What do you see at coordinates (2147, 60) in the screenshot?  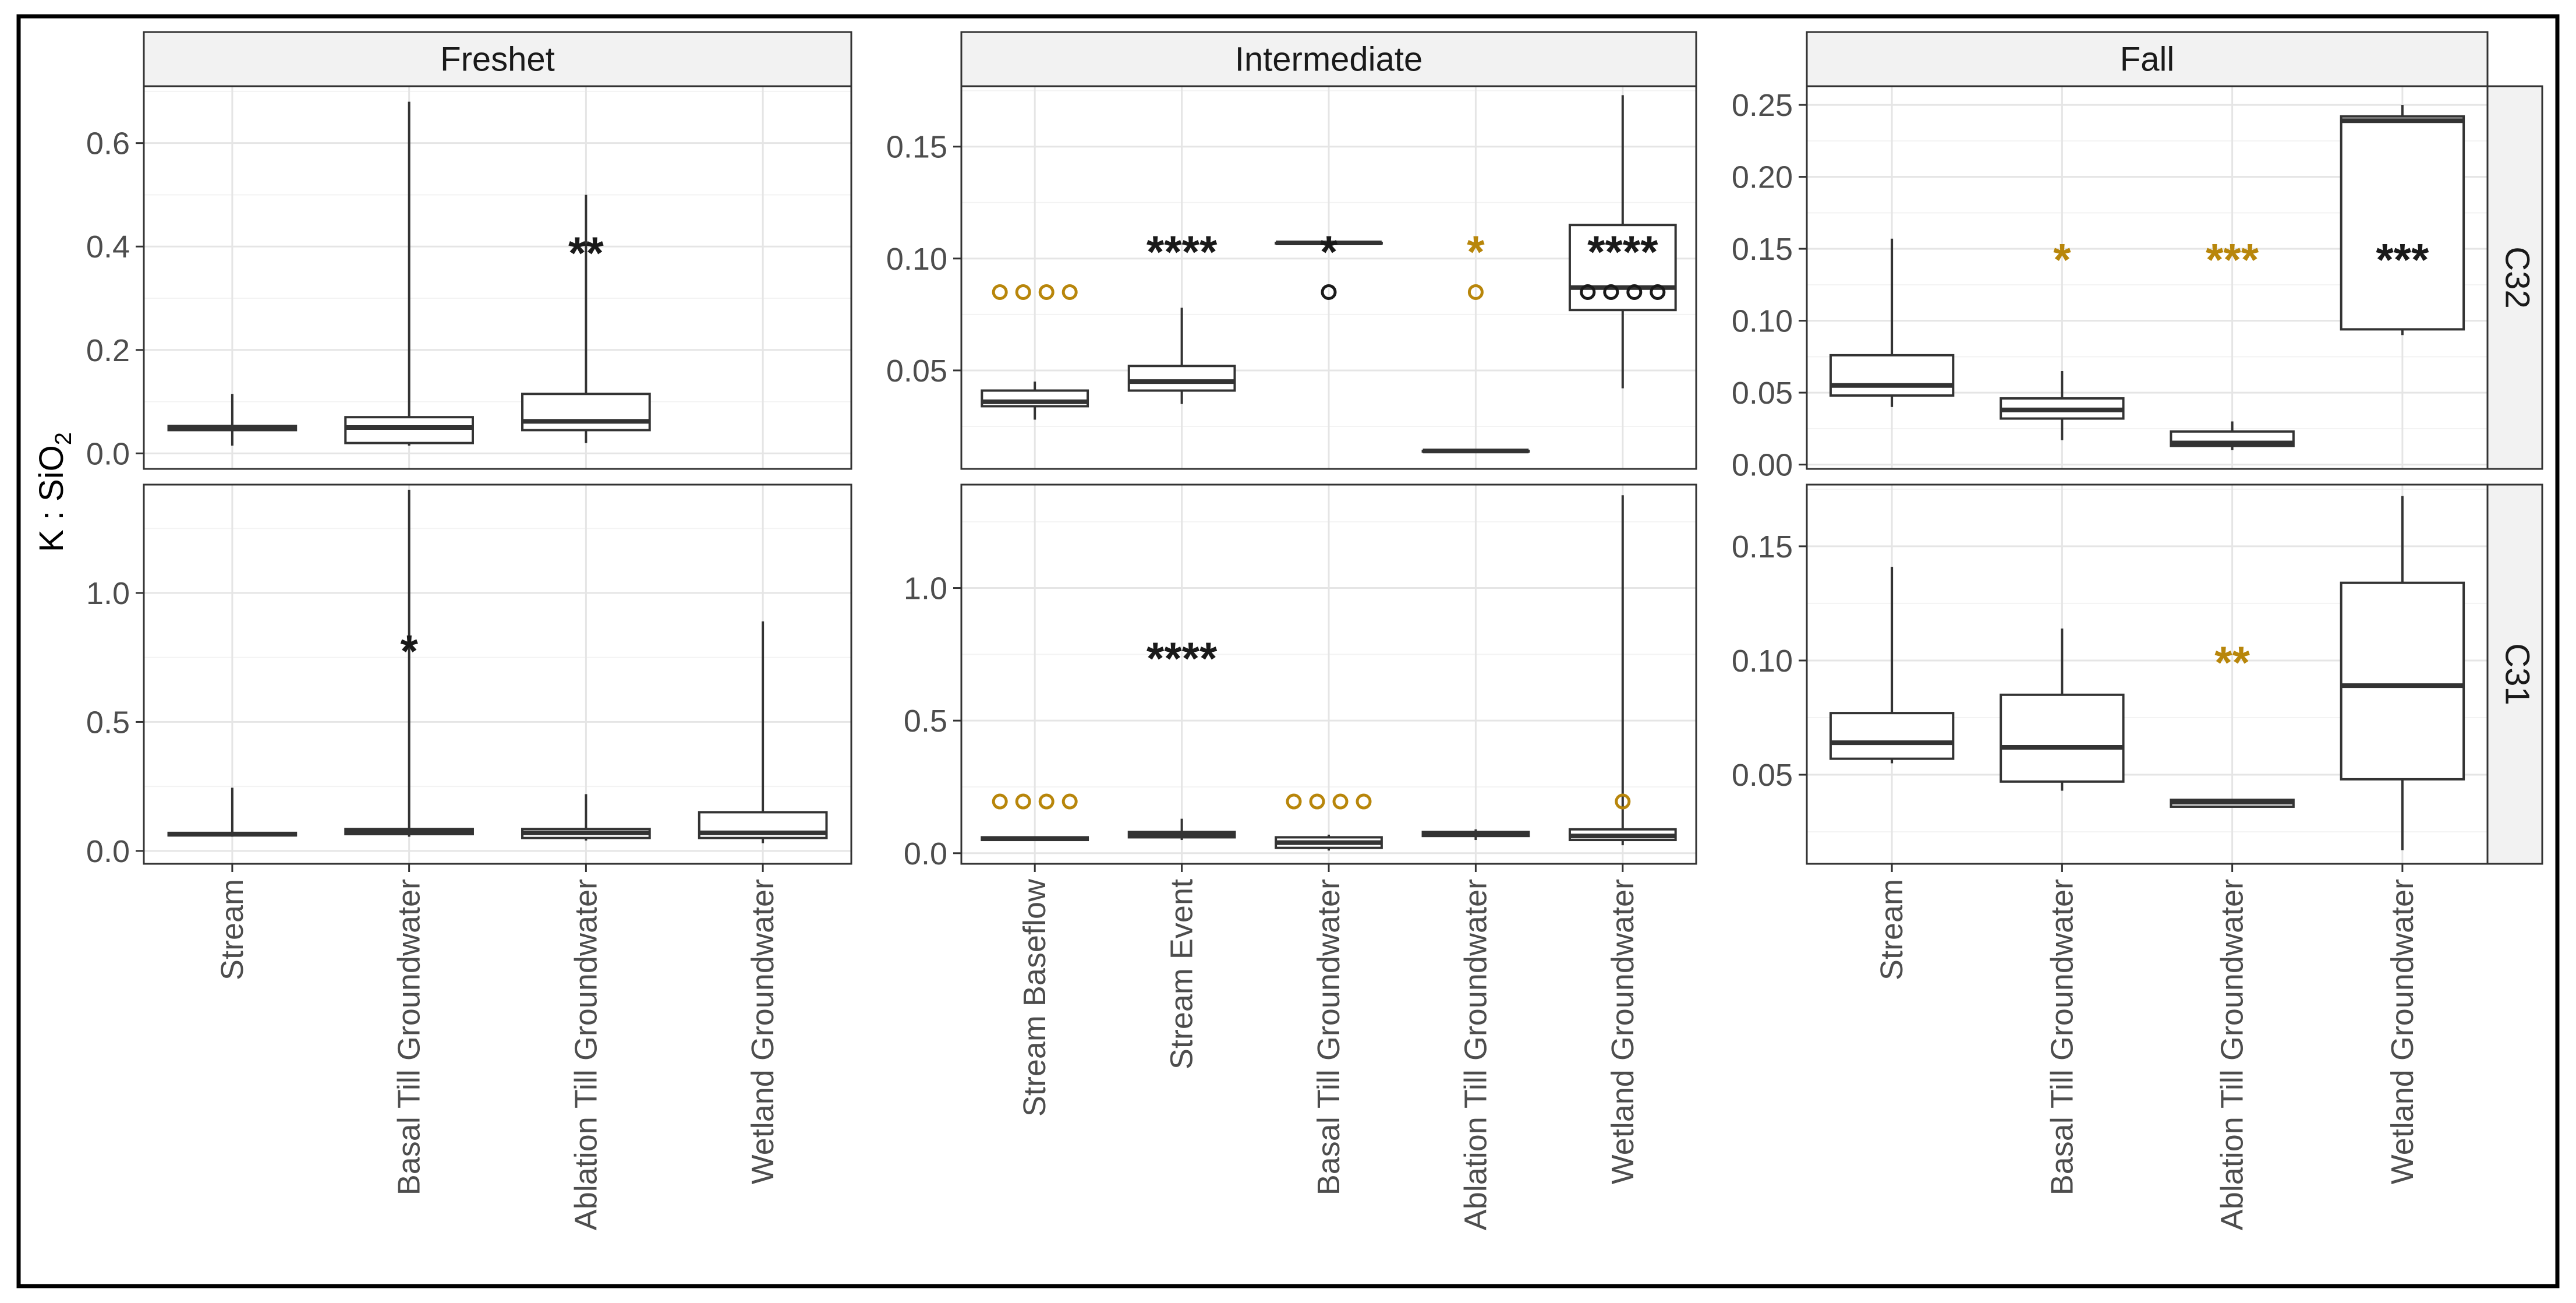 I see `column-strip-label-fall: Fall` at bounding box center [2147, 60].